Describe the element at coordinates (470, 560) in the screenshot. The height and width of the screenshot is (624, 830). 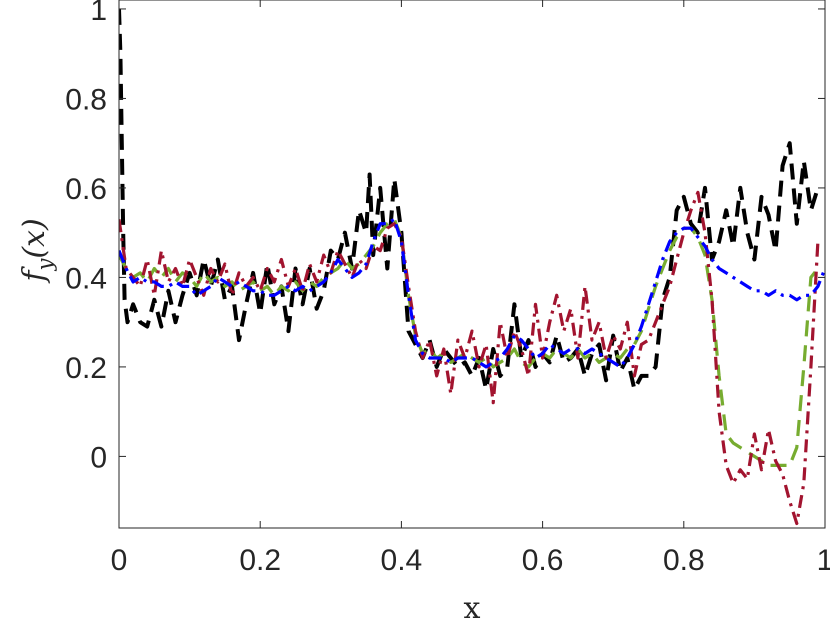
I see `x-tick-labels: 0 0.2 0.4 0.6 0.8 1` at that location.